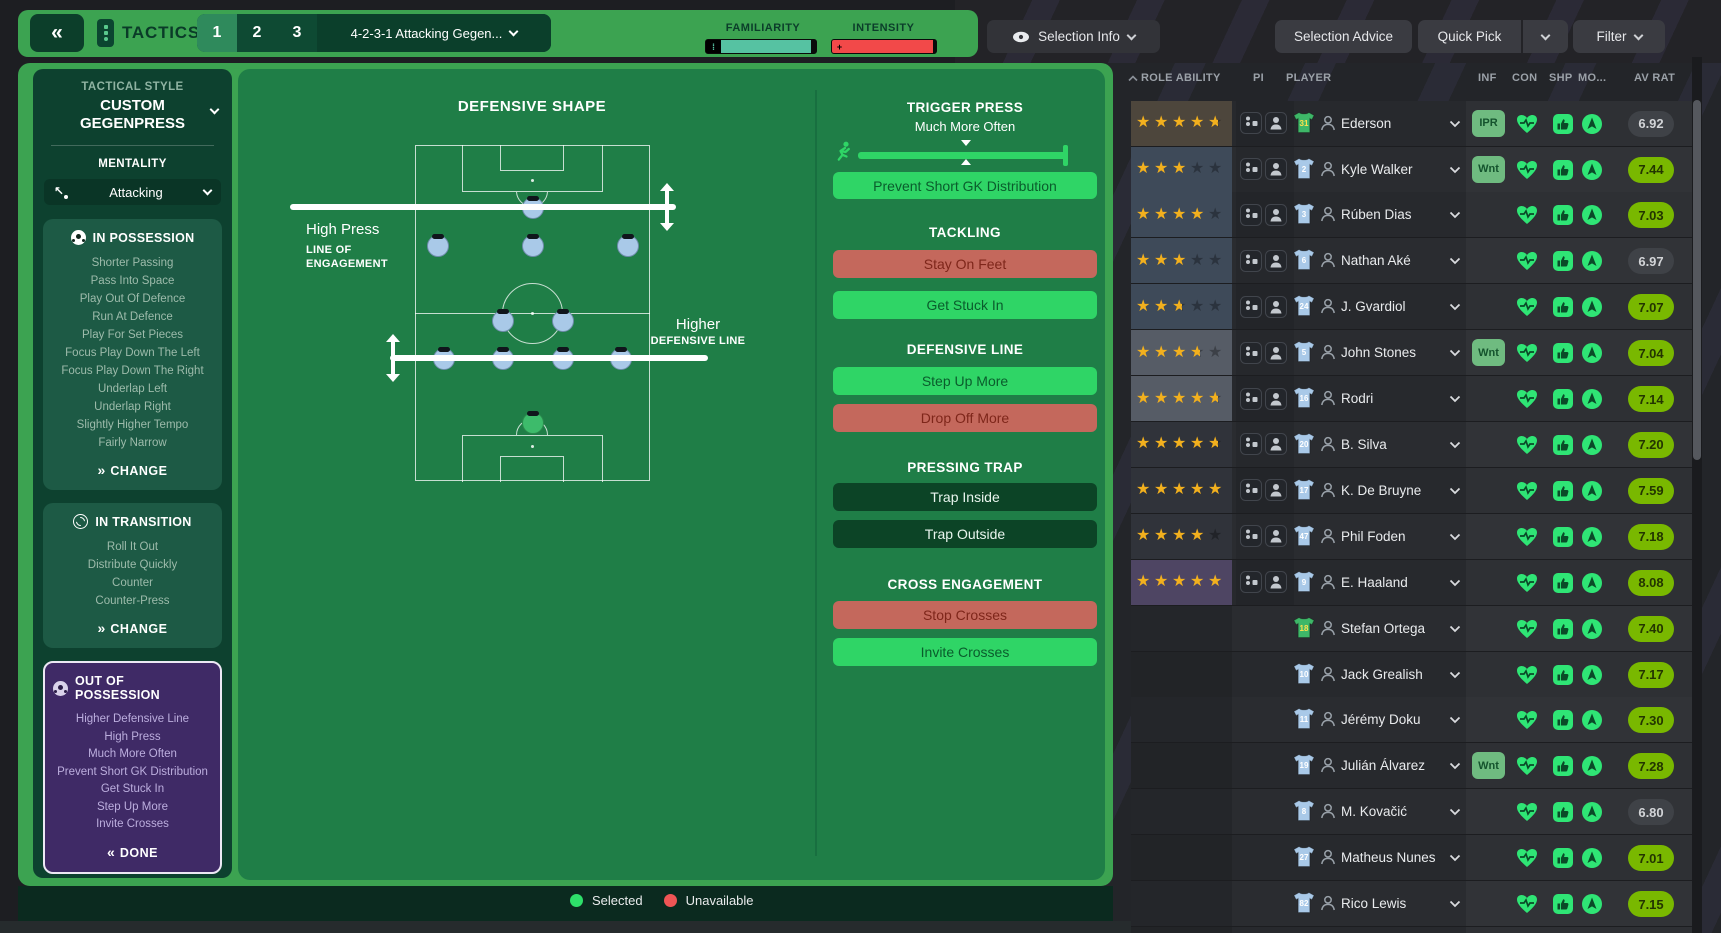 The image size is (1721, 933). Describe the element at coordinates (1343, 36) in the screenshot. I see `selection-advice-button: Selection Advice` at that location.